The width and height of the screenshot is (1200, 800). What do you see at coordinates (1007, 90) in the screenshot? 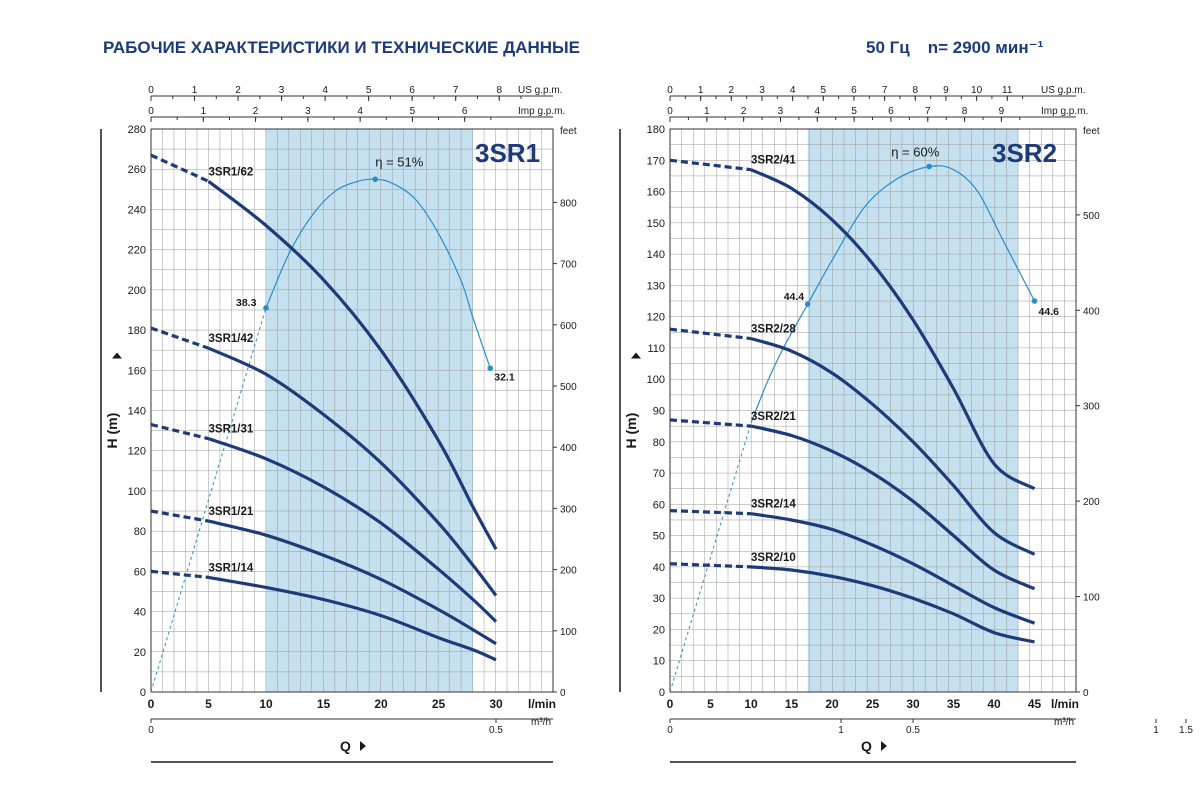
I see `us-gpm-tick-label: 11` at bounding box center [1007, 90].